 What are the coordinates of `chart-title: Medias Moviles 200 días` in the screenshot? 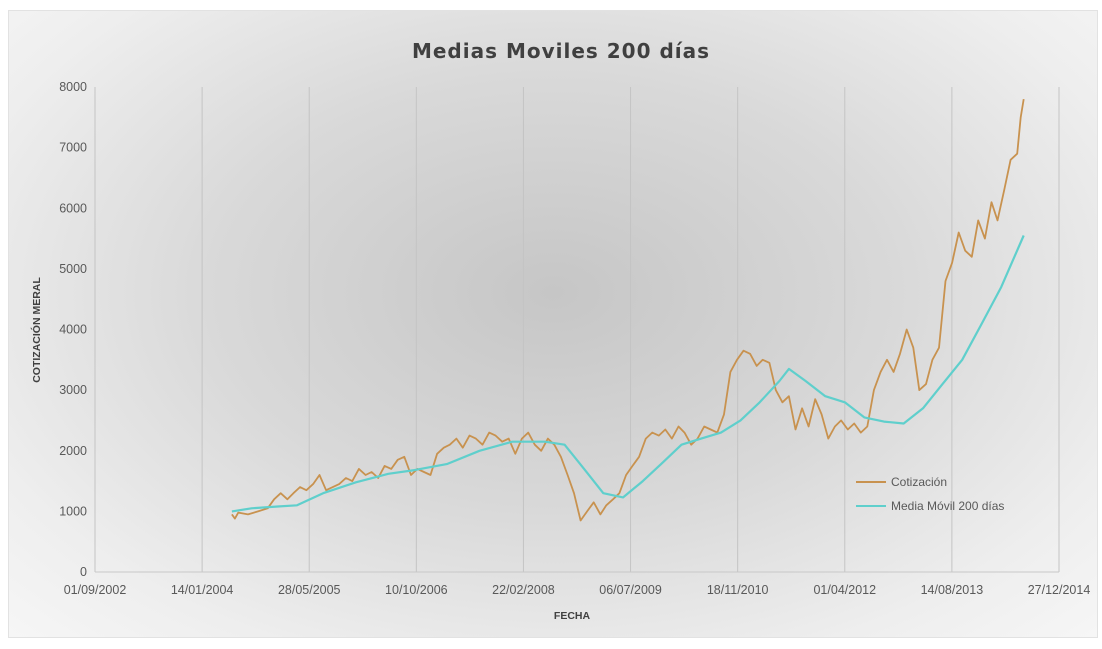 It's located at (561, 51).